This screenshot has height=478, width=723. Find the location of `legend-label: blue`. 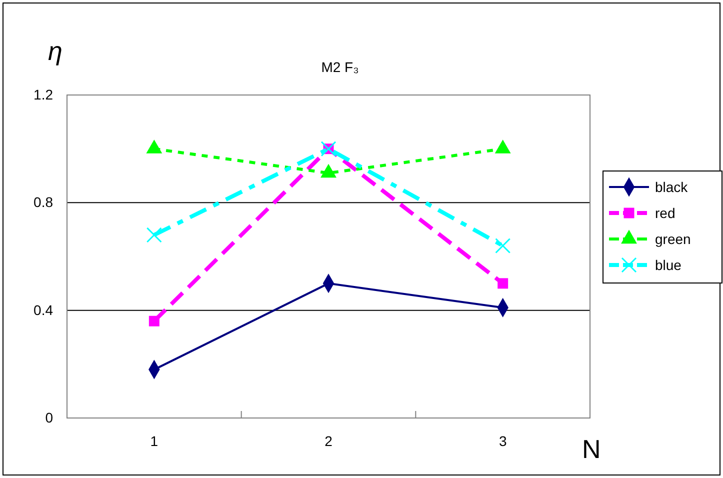

legend-label: blue is located at coordinates (668, 265).